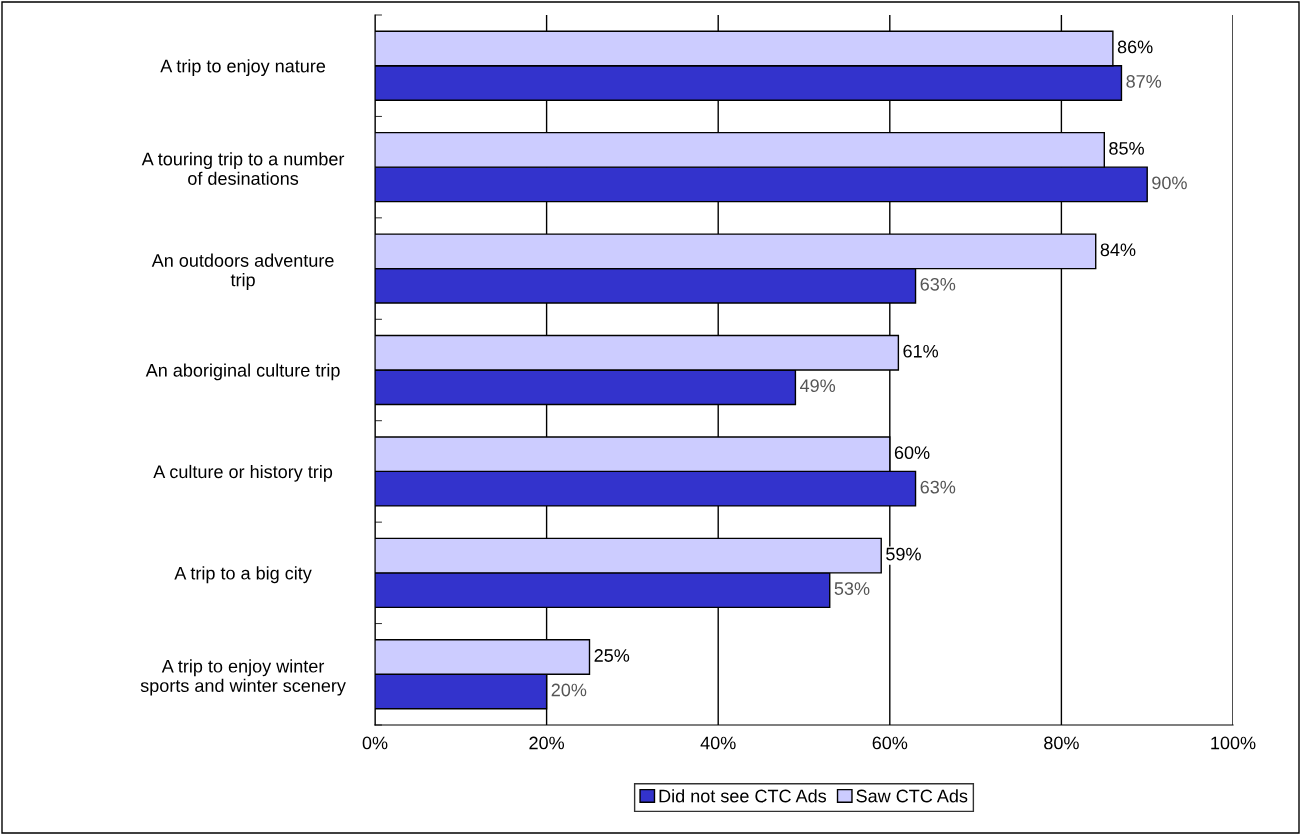  I want to click on x-tick-label: 20%, so click(547, 743).